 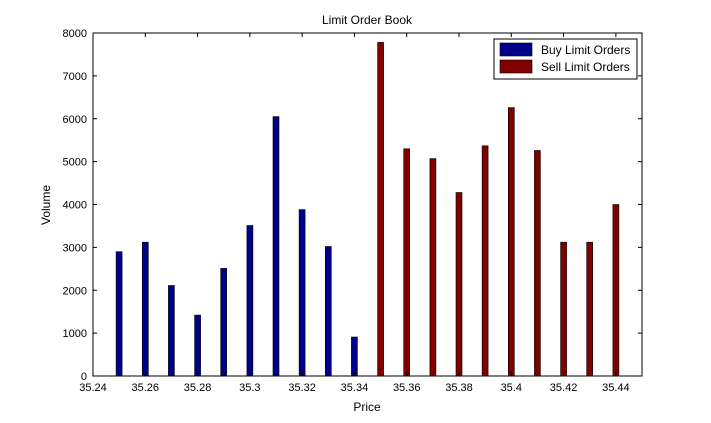 What do you see at coordinates (146, 388) in the screenshot?
I see `x-tick-label-1: 35.26` at bounding box center [146, 388].